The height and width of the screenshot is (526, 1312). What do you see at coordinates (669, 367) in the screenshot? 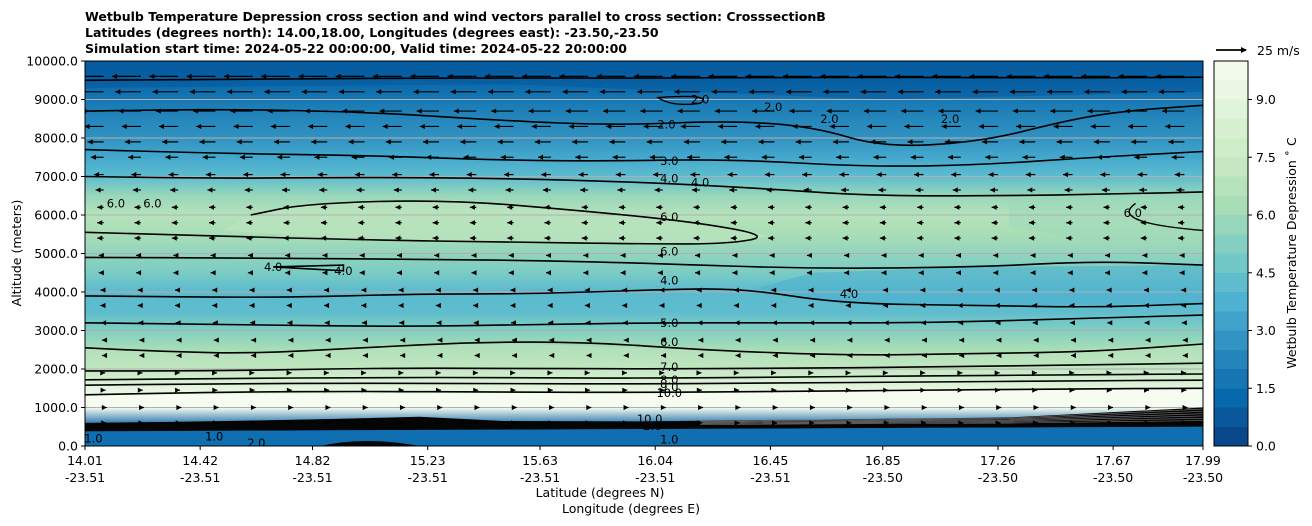
I see `contour-label: 7.0` at bounding box center [669, 367].